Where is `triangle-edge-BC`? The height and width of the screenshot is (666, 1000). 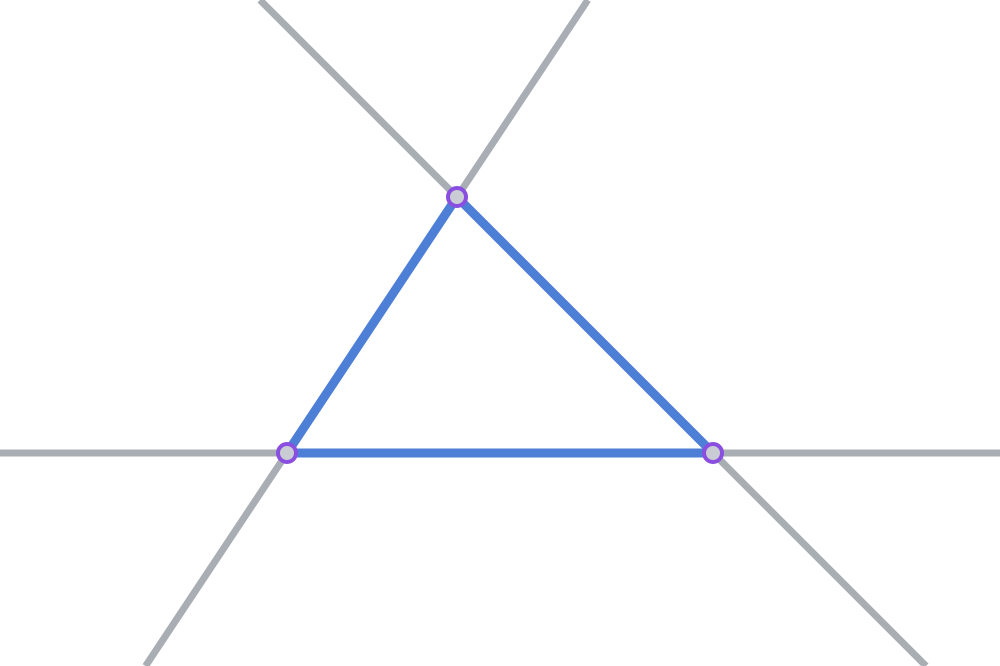 triangle-edge-BC is located at coordinates (585, 325).